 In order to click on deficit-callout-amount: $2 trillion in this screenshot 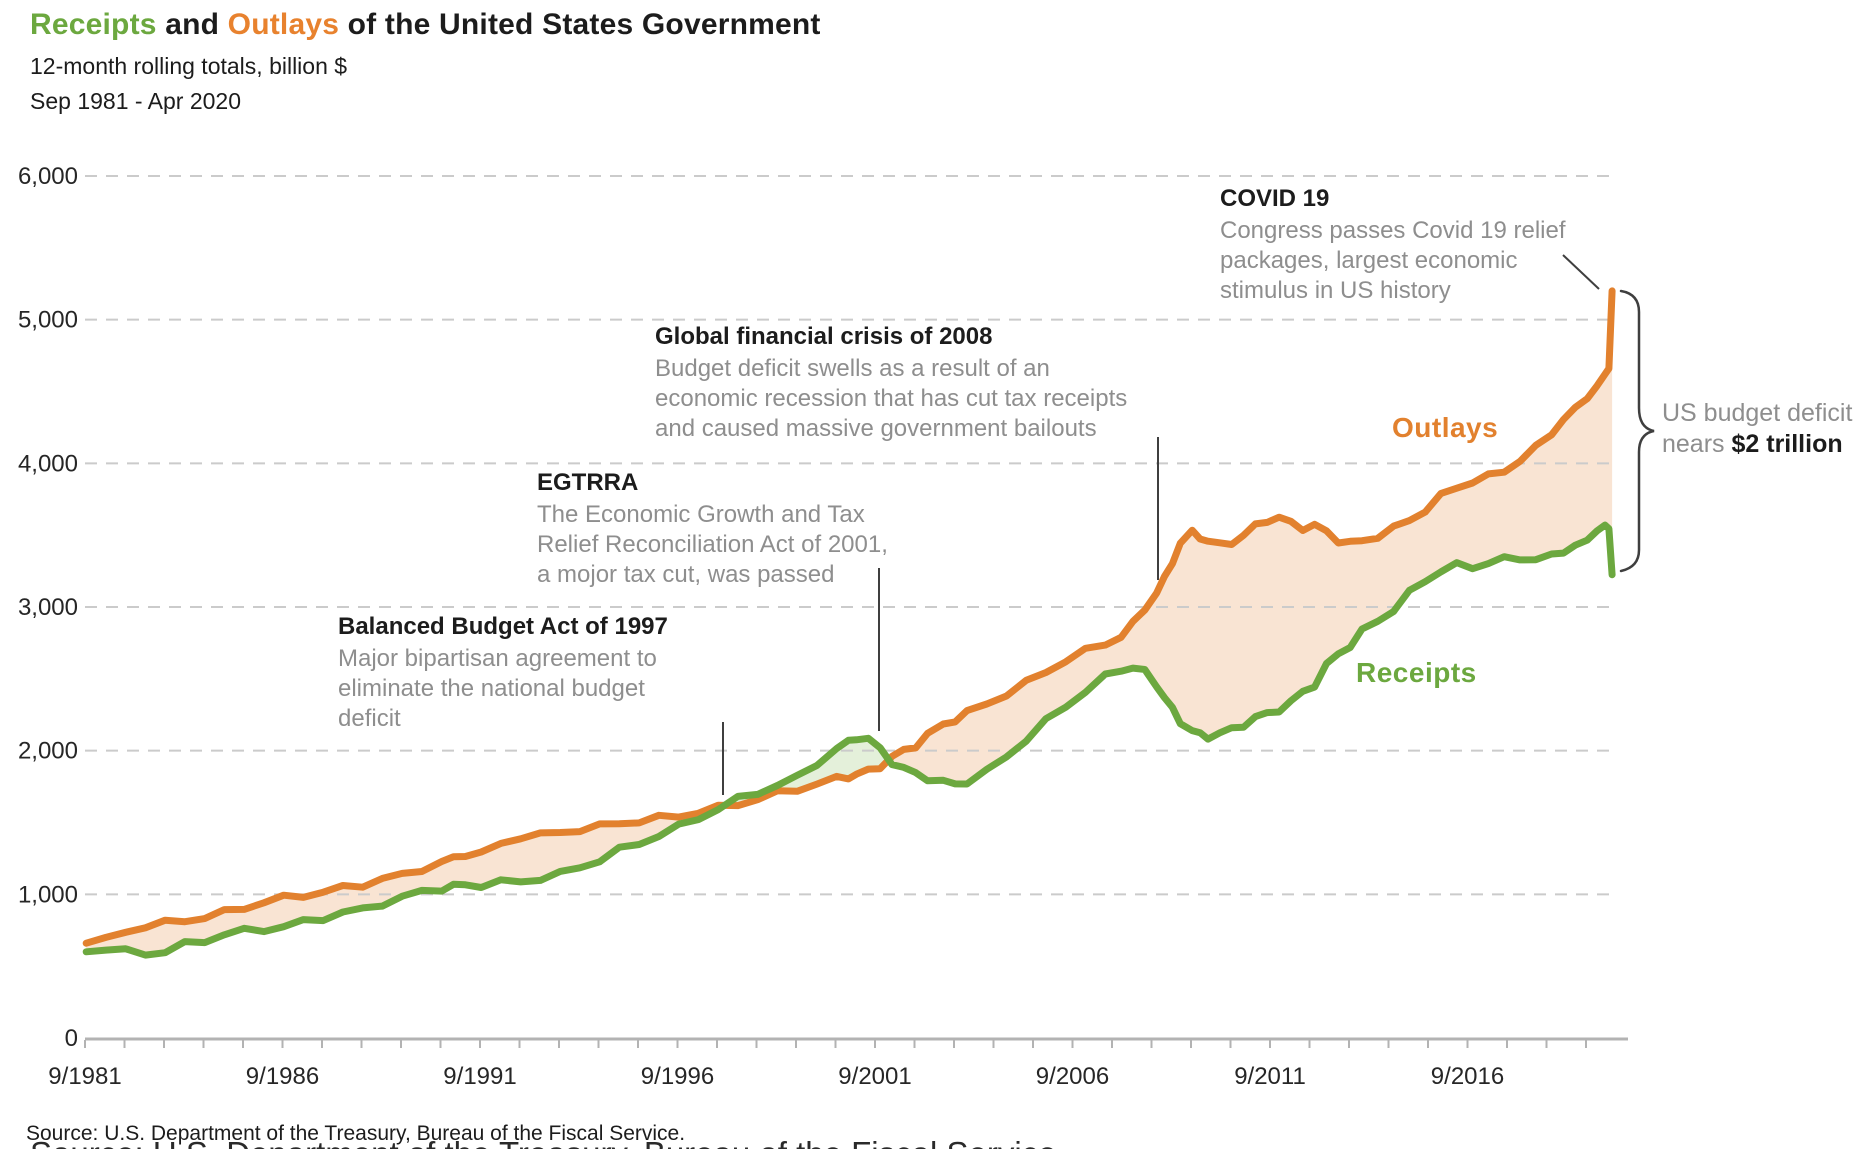, I will do `click(1787, 444)`.